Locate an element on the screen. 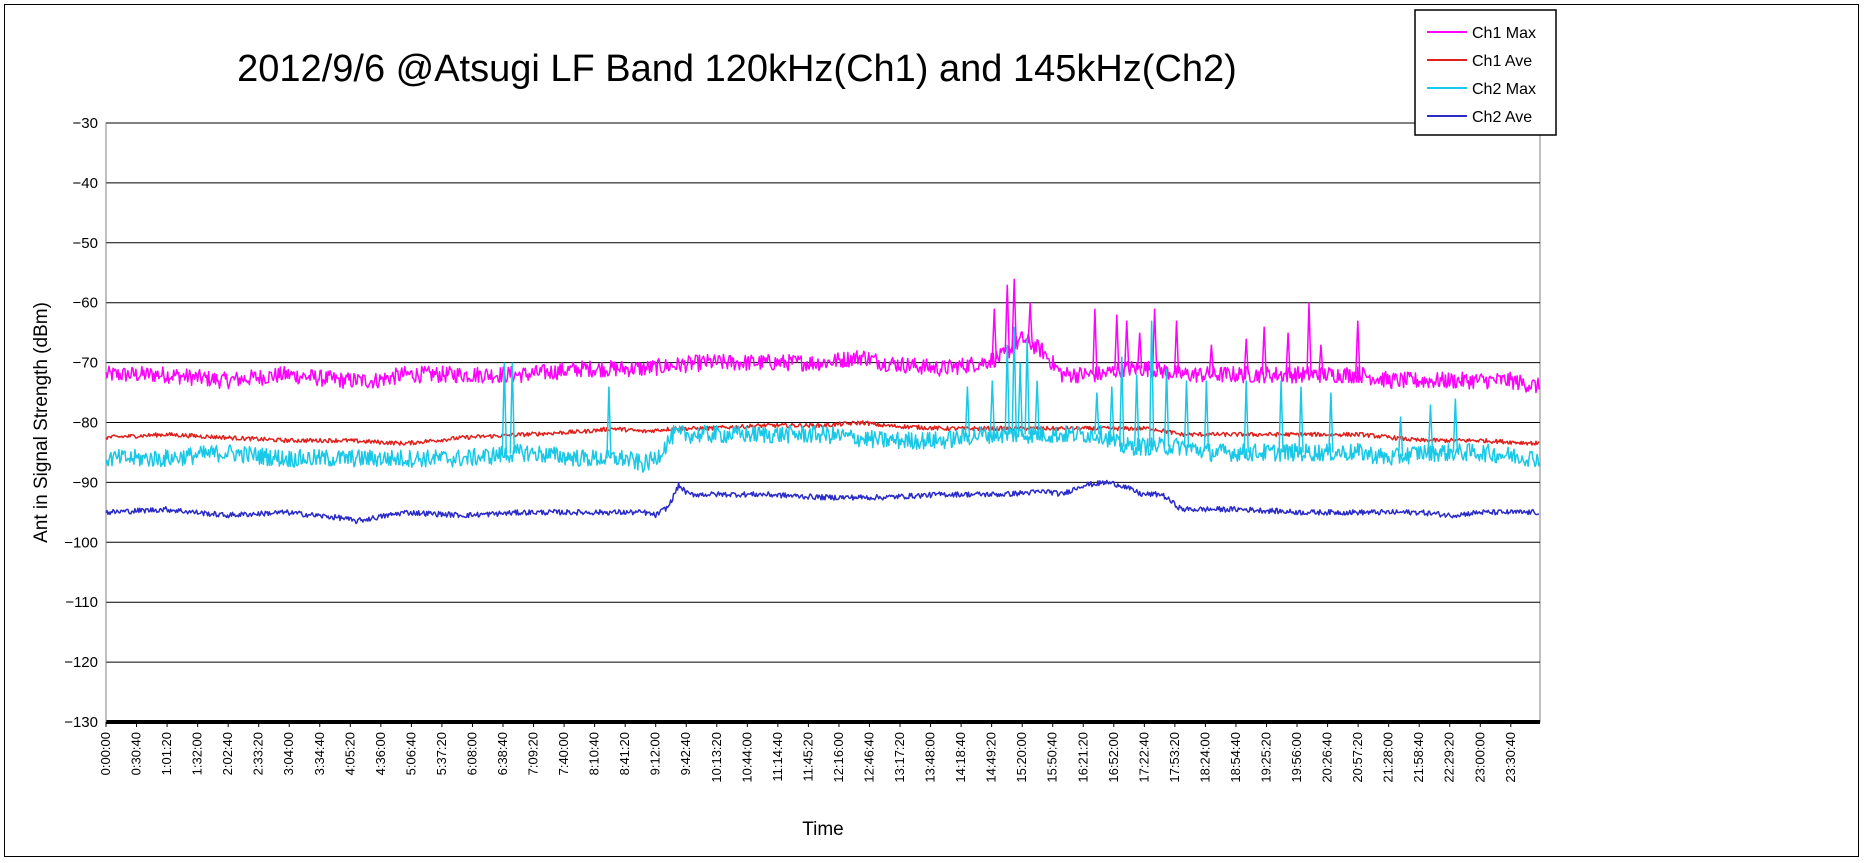 The width and height of the screenshot is (1865, 863). x-tick-label: 11:14:40 is located at coordinates (777, 757).